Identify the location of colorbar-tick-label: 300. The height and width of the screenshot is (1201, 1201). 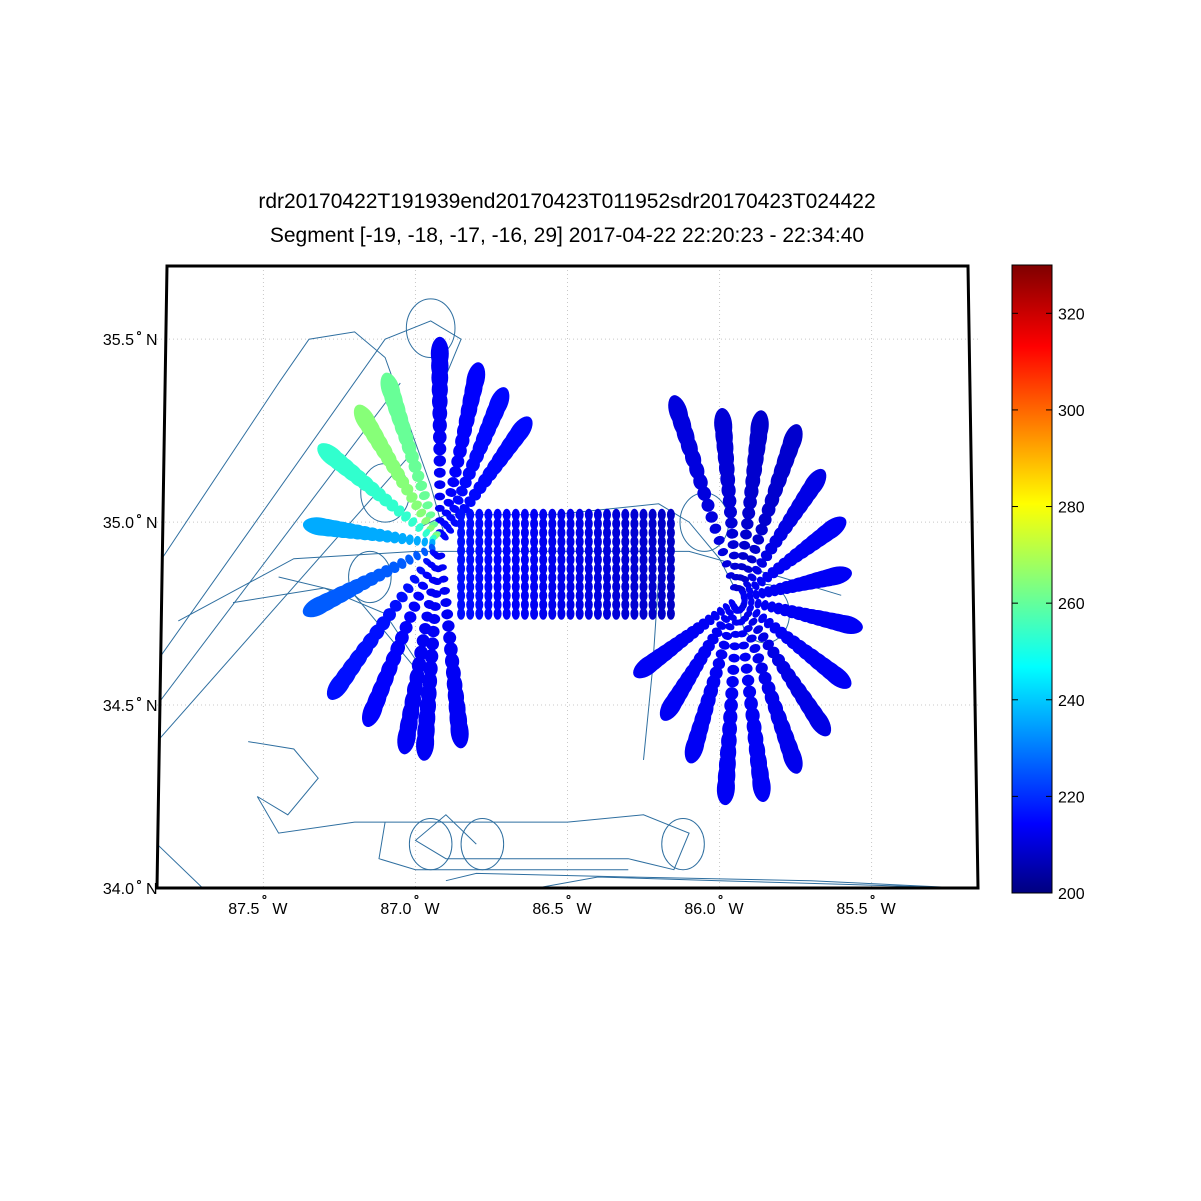
(1071, 411).